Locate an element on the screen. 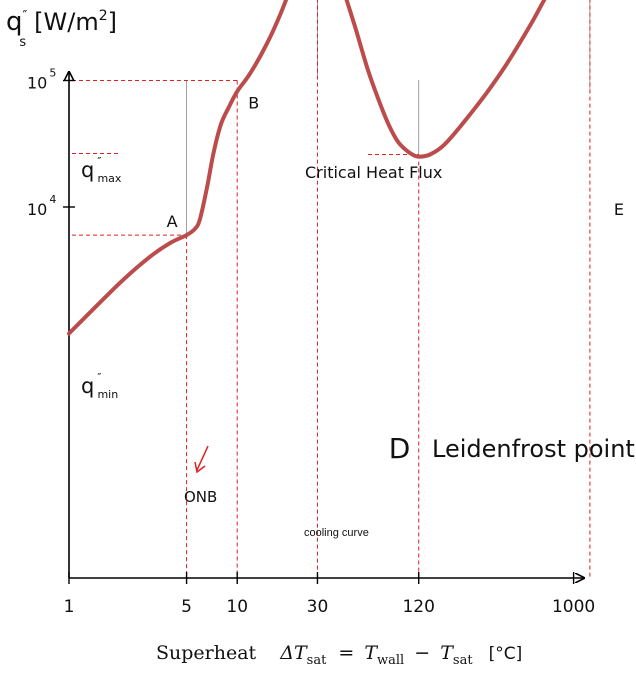 The width and height of the screenshot is (636, 675). onb-label: ONB is located at coordinates (200, 497).